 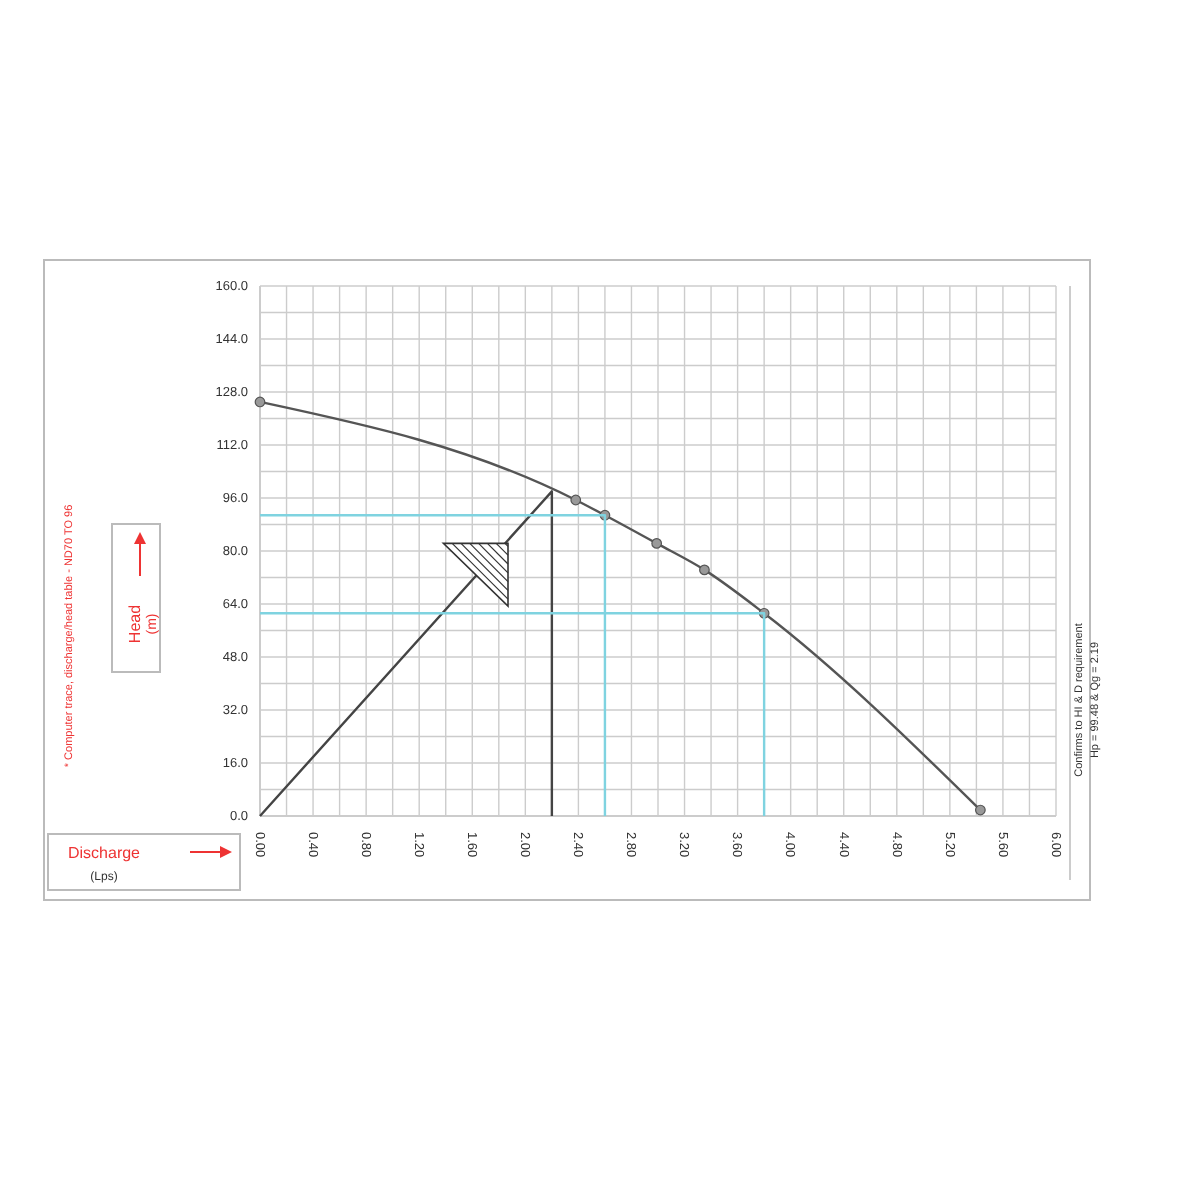 What do you see at coordinates (104, 853) in the screenshot?
I see `x-axis-title: Discharge` at bounding box center [104, 853].